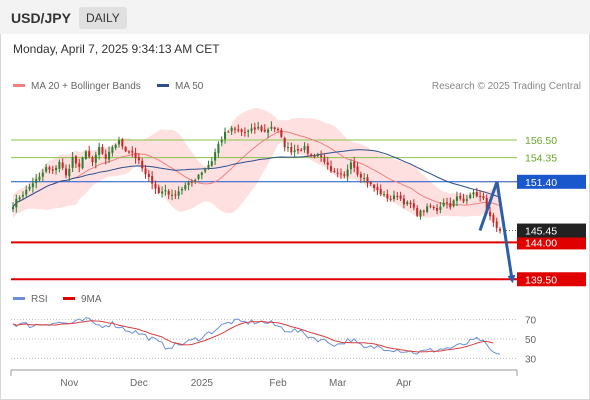 The width and height of the screenshot is (590, 400). I want to click on period-badge: DAILY, so click(103, 18).